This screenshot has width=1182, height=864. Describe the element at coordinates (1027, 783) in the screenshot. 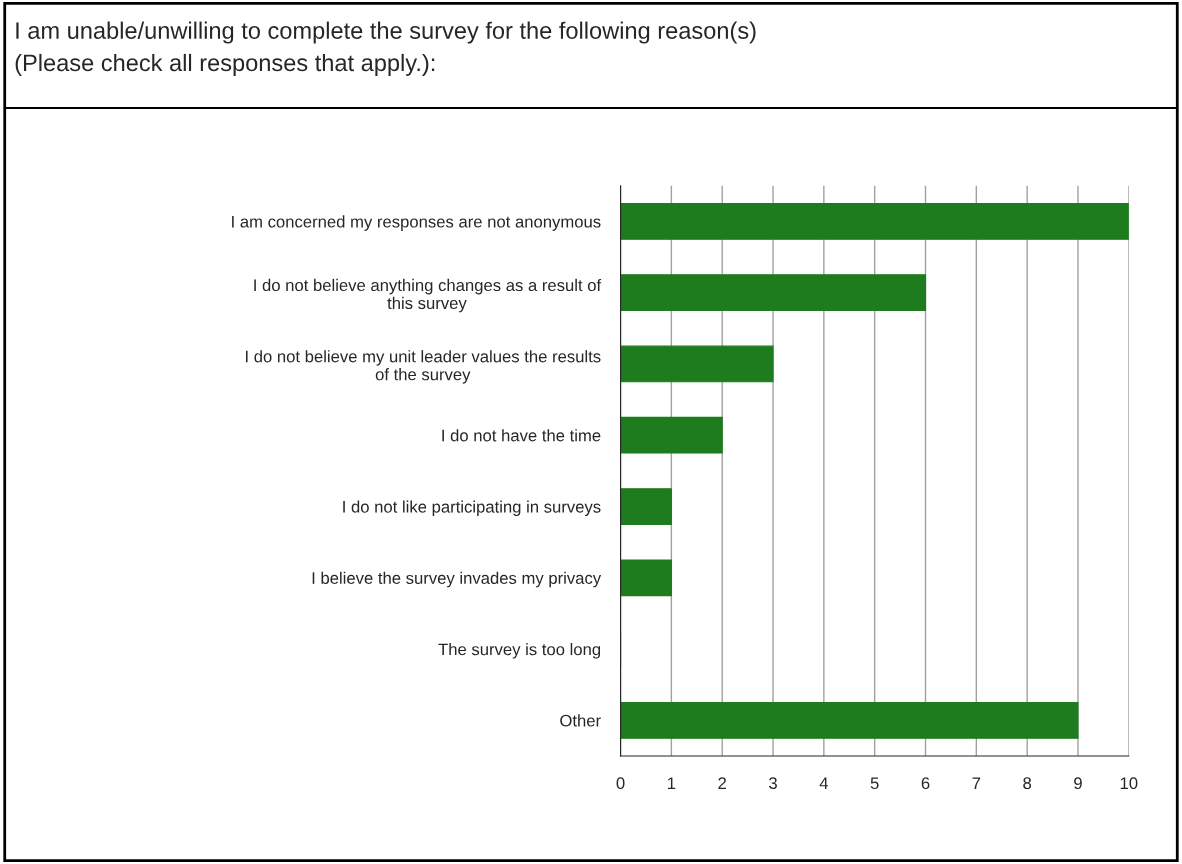

I see `x-tick-label: 8` at that location.